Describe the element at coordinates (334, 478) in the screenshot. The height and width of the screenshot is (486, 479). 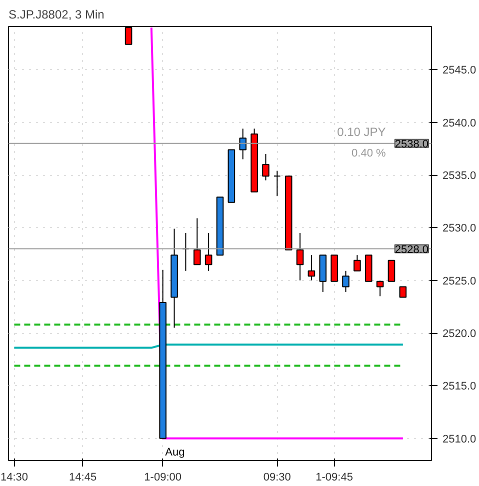
I see `x-tick-label: 1-09:45` at that location.